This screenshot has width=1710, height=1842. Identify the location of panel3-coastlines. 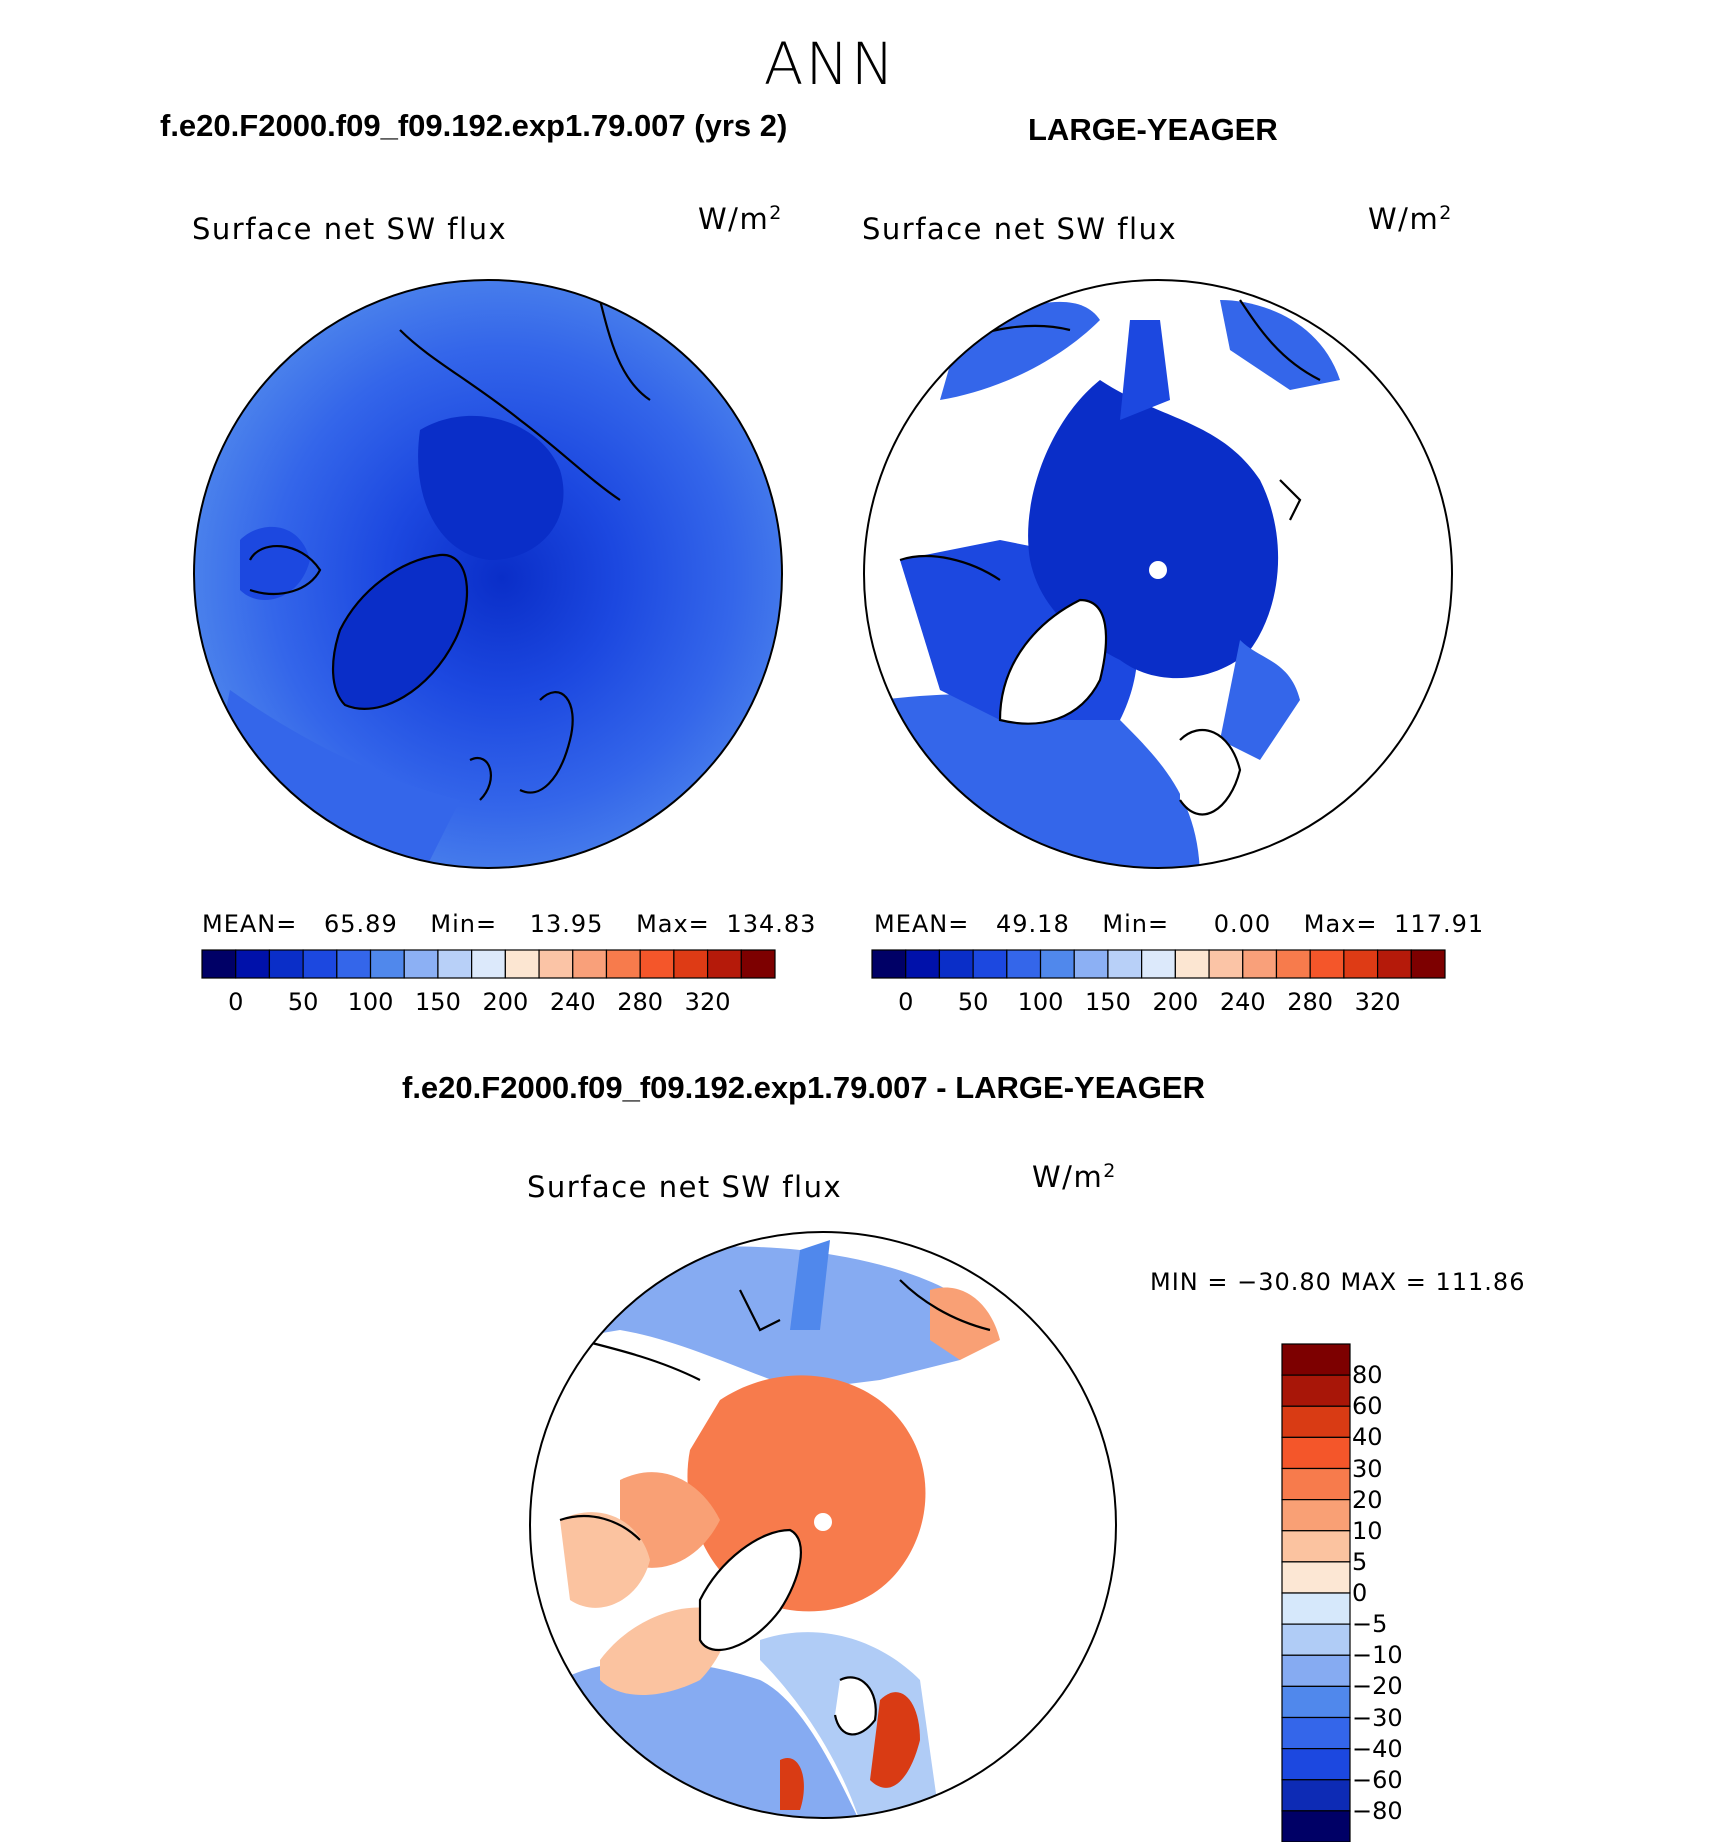
(775, 1507).